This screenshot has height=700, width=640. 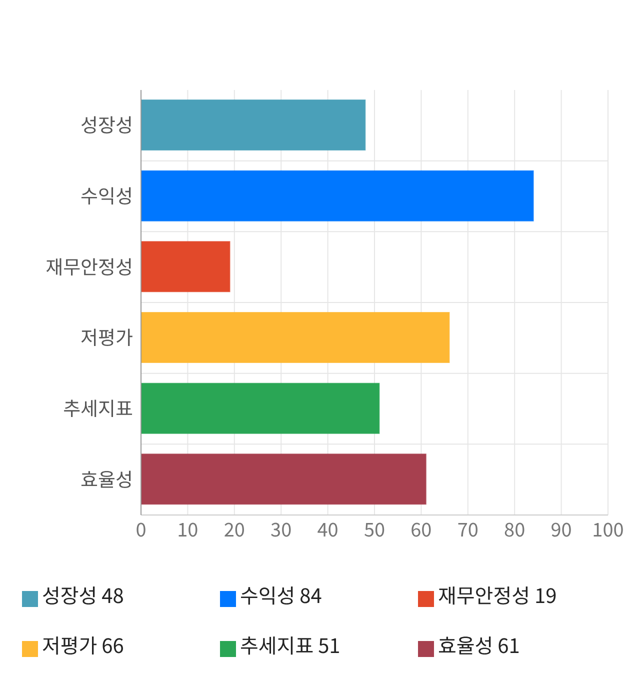 What do you see at coordinates (515, 528) in the screenshot?
I see `x-tick-label: 80` at bounding box center [515, 528].